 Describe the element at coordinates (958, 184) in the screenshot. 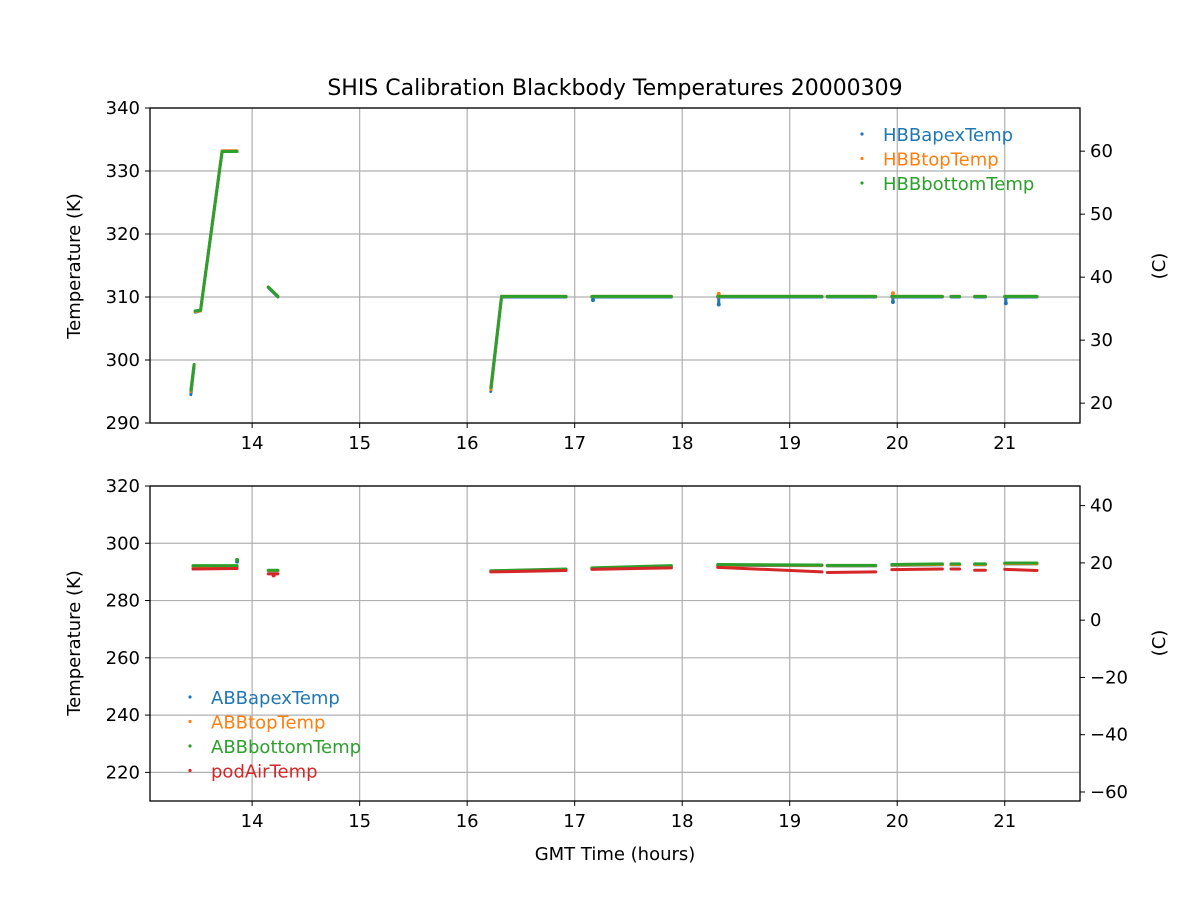

I see `legend-label: HBBbottomTemp` at that location.